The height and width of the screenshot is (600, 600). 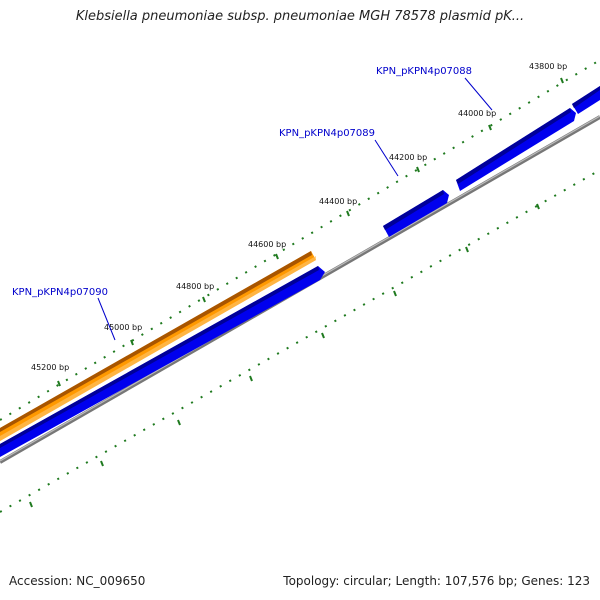 I want to click on gene-label-text: KPN_pKPN4p07088, so click(x=424, y=71).